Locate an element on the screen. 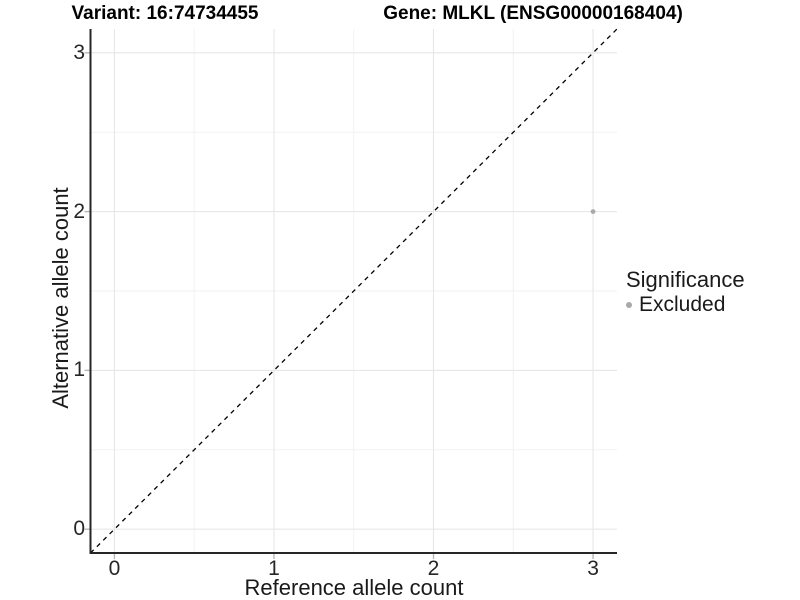 Image resolution: width=800 pixels, height=600 pixels. legend-point-icon is located at coordinates (629, 305).